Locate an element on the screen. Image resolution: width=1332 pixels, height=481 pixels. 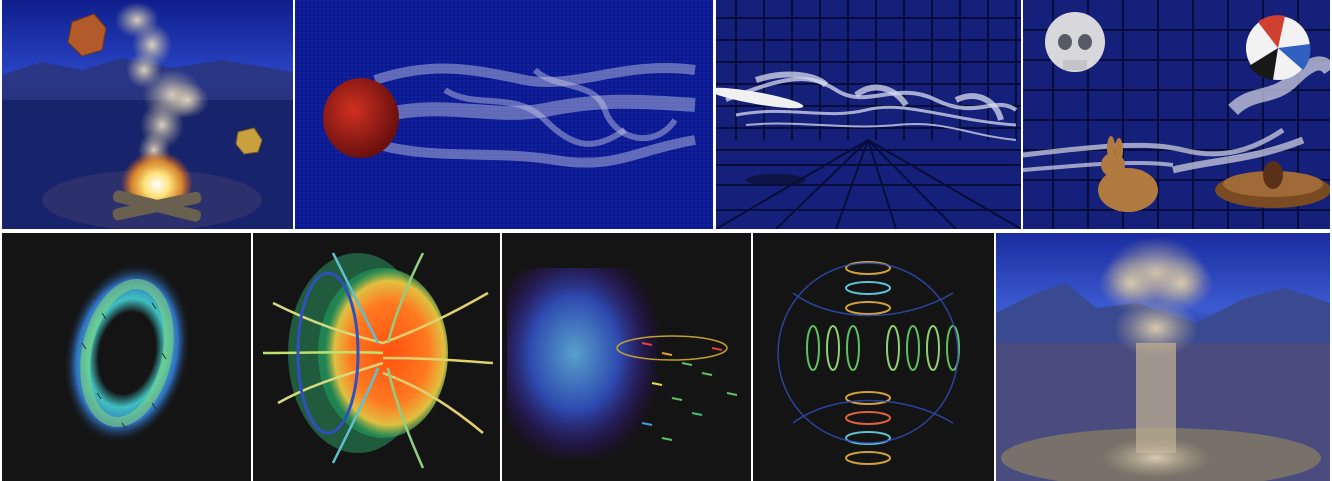
orbit-ring is located at coordinates (672, 348).